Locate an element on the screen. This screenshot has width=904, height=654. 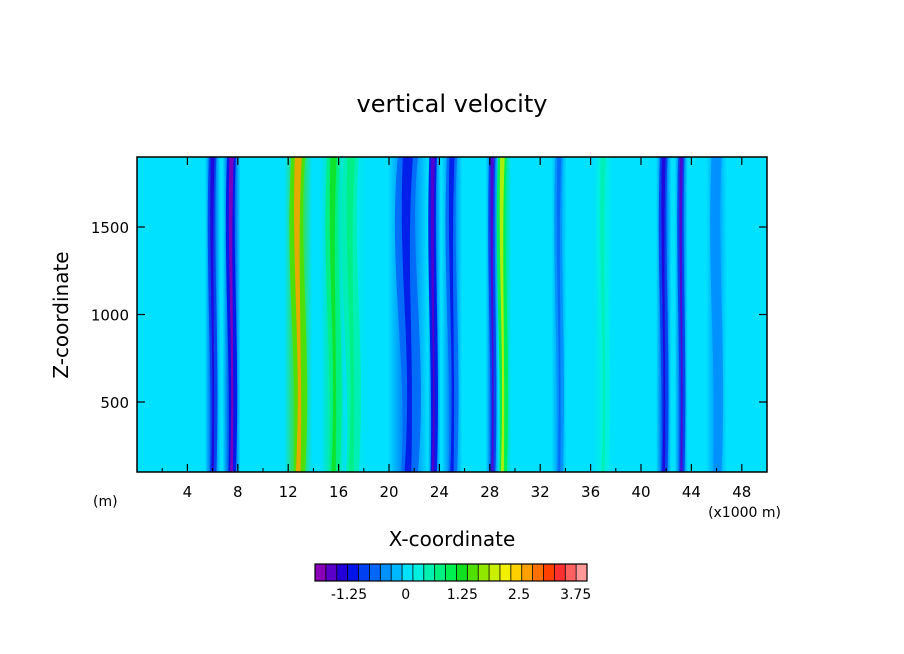
x-tick-label: 12 is located at coordinates (288, 492).